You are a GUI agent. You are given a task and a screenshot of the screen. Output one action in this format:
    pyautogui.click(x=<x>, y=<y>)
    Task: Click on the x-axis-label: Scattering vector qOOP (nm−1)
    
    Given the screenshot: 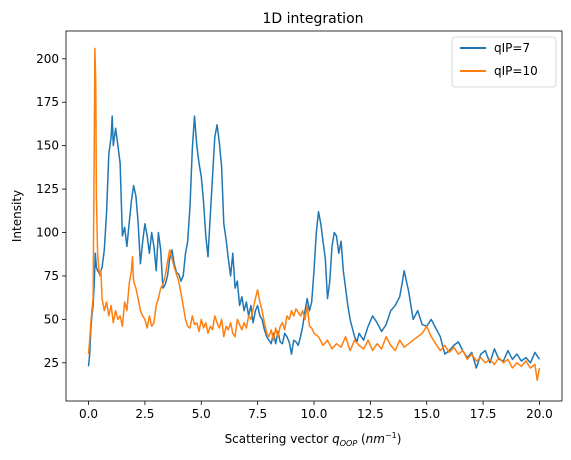 What is the action you would take?
    pyautogui.click(x=313, y=439)
    